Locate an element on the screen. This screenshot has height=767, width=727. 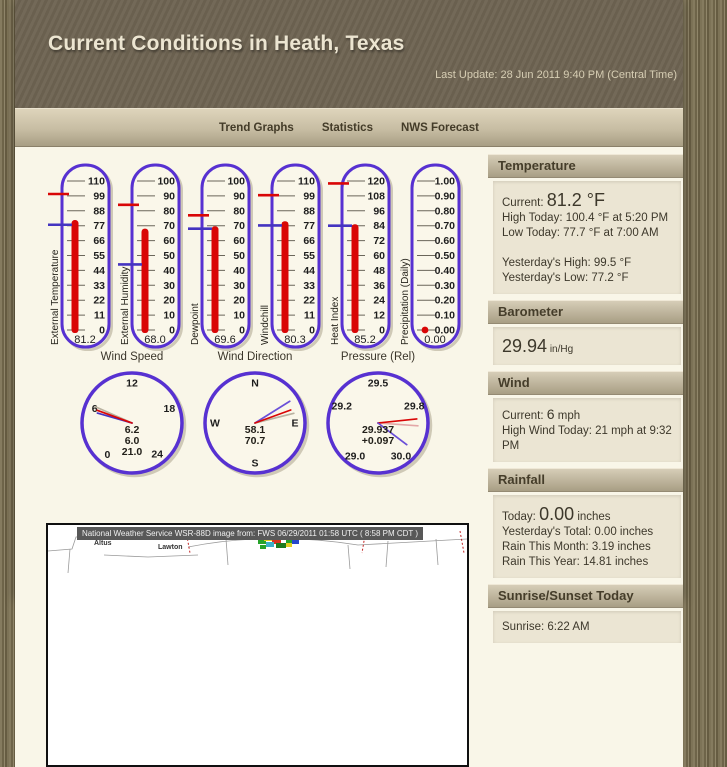
svg-text: Precipitation (Daily) is located at coordinates (405, 301).